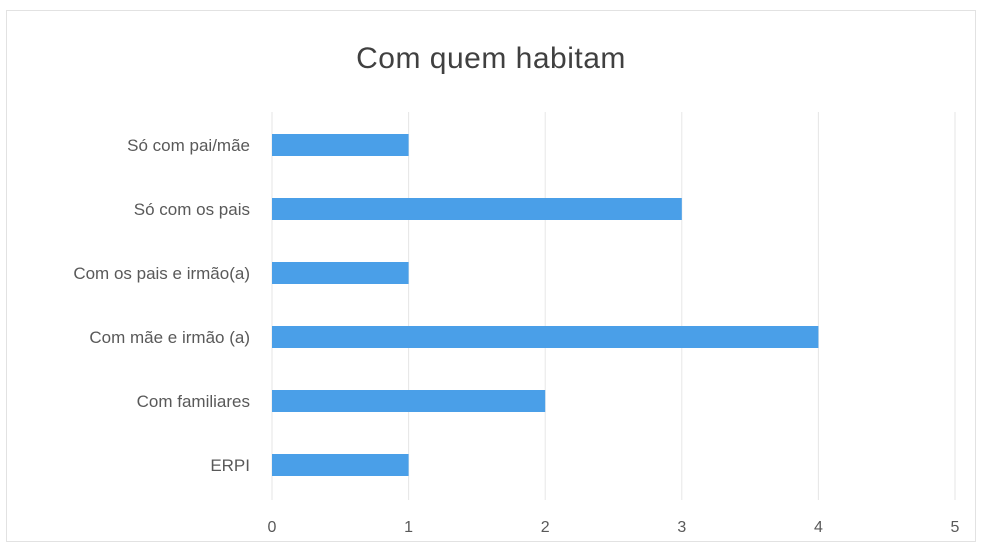 The height and width of the screenshot is (550, 982). What do you see at coordinates (818, 527) in the screenshot?
I see `x-tick-label: 4` at bounding box center [818, 527].